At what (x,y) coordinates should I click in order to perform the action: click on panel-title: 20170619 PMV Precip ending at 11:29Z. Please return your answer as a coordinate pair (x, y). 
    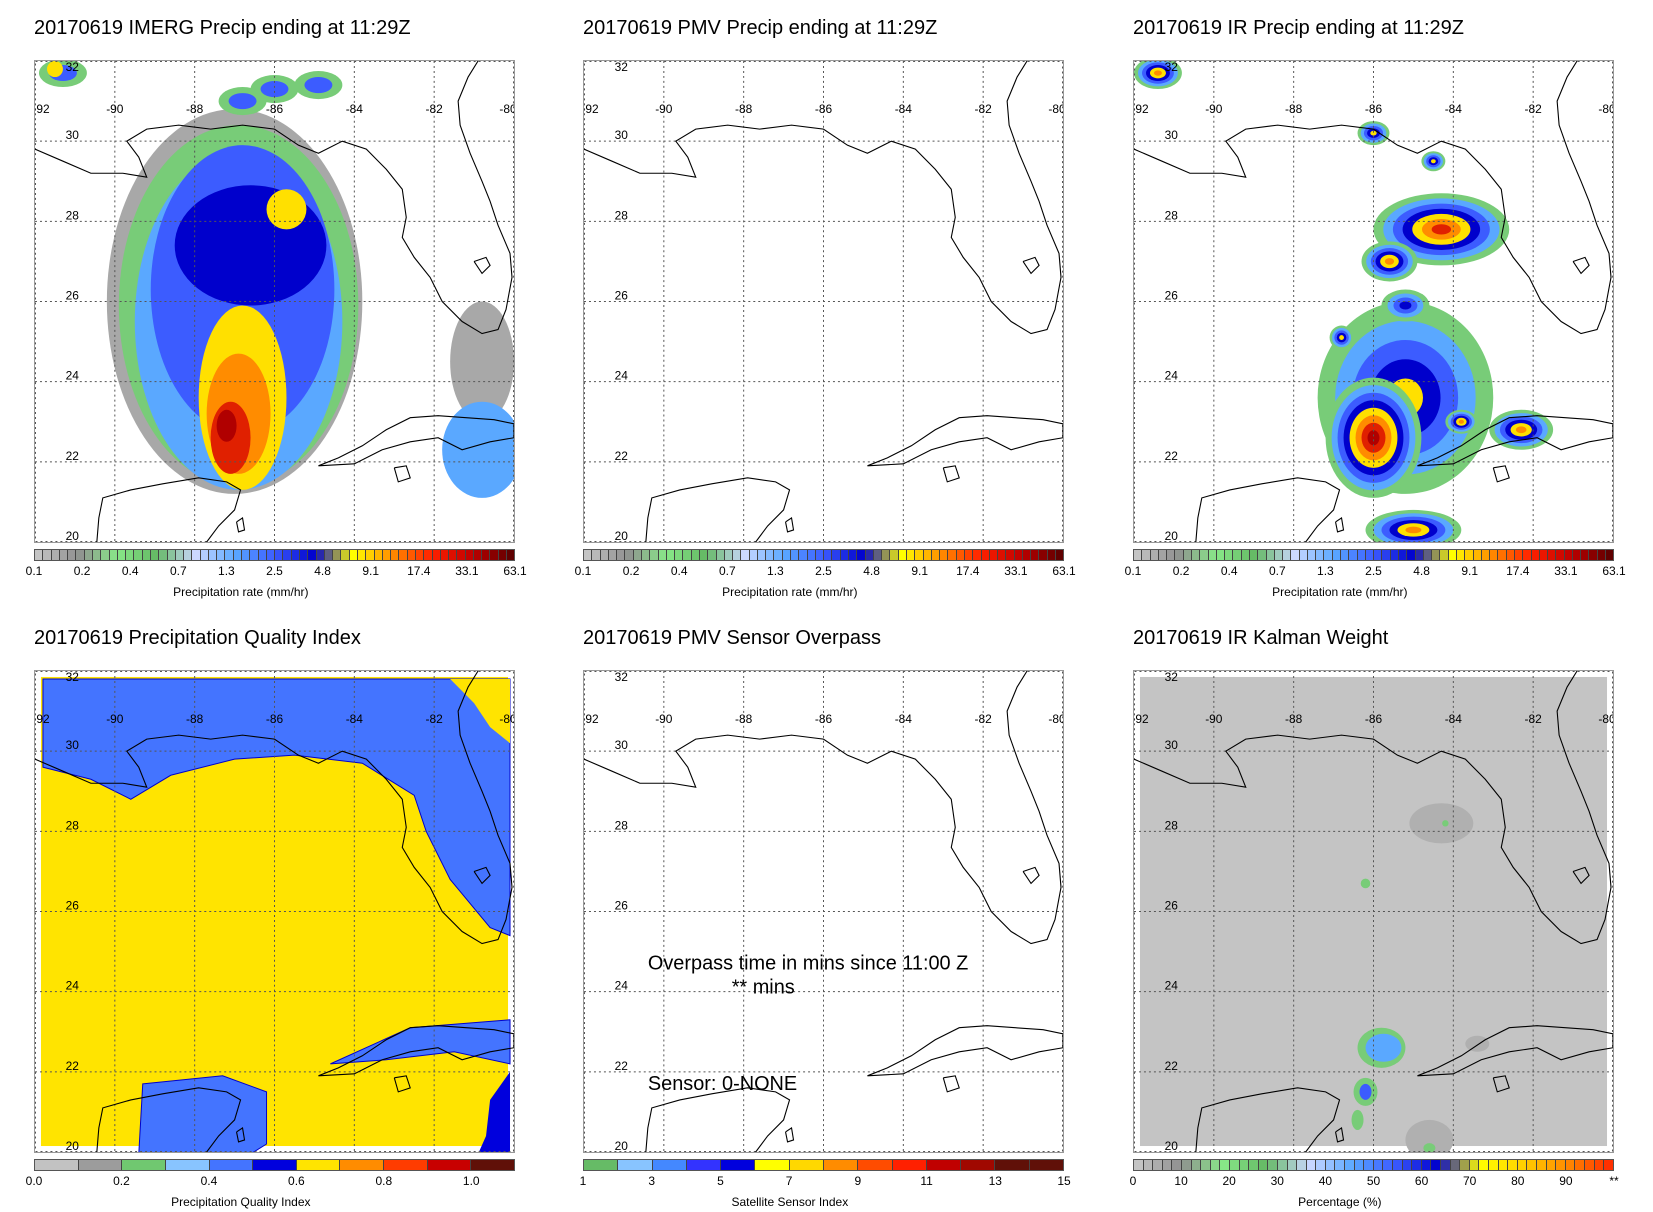
    Looking at the image, I should click on (760, 28).